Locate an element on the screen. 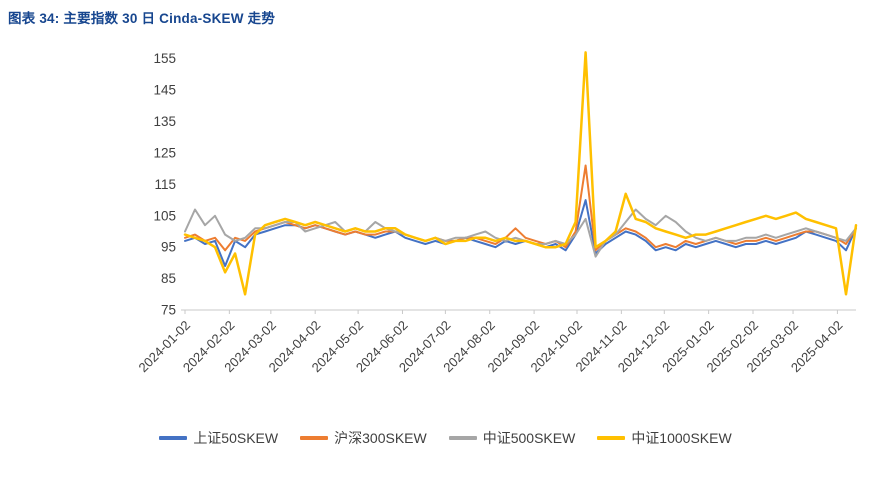 The width and height of the screenshot is (891, 485). y-tick-label: 75 is located at coordinates (168, 310).